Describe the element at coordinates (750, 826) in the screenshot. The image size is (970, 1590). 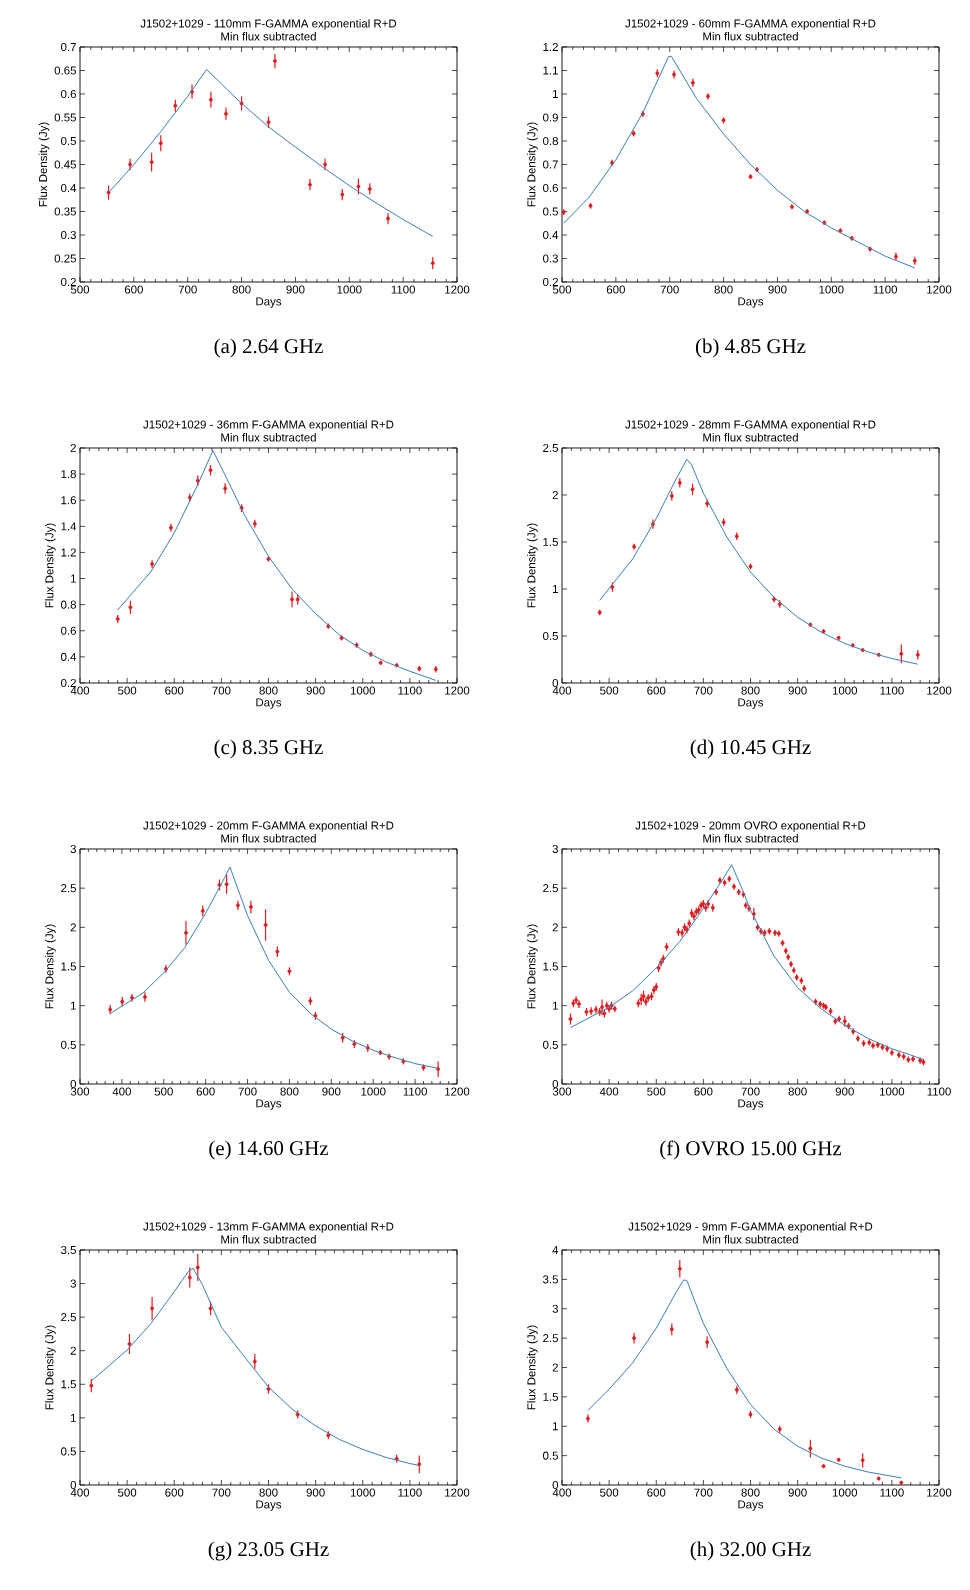
I see `chart-title: J1502+1029 - 20mm OVRO exponential R+D` at that location.